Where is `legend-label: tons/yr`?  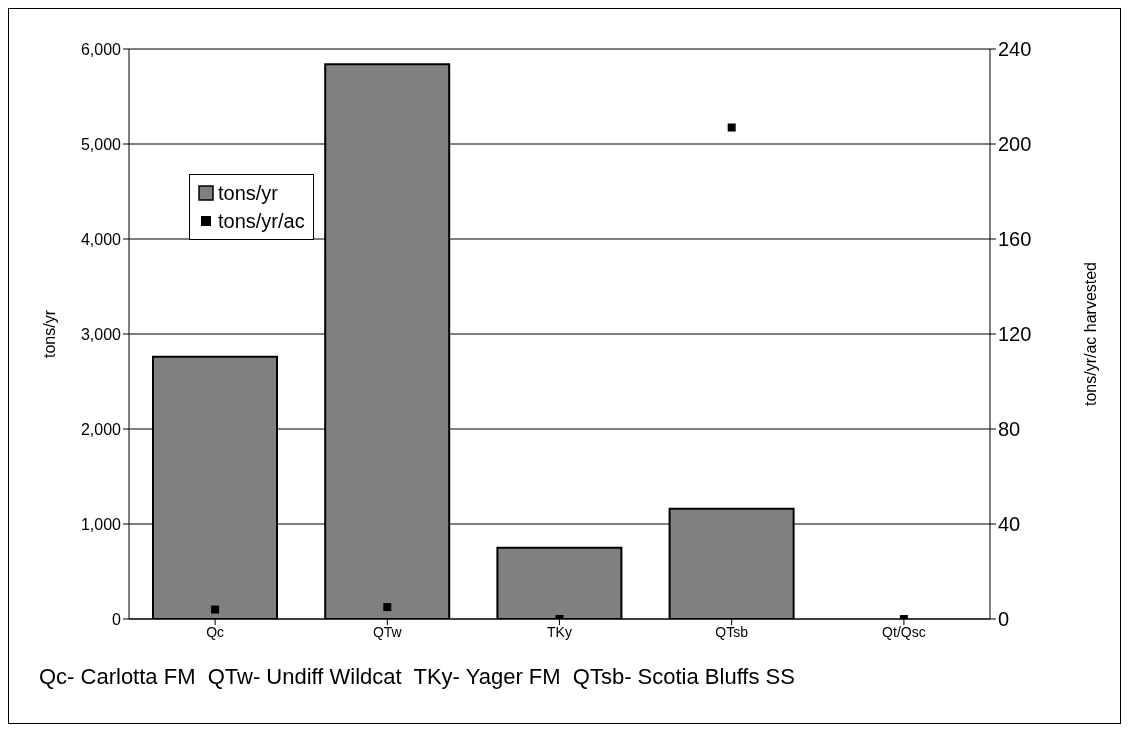
legend-label: tons/yr is located at coordinates (248, 193).